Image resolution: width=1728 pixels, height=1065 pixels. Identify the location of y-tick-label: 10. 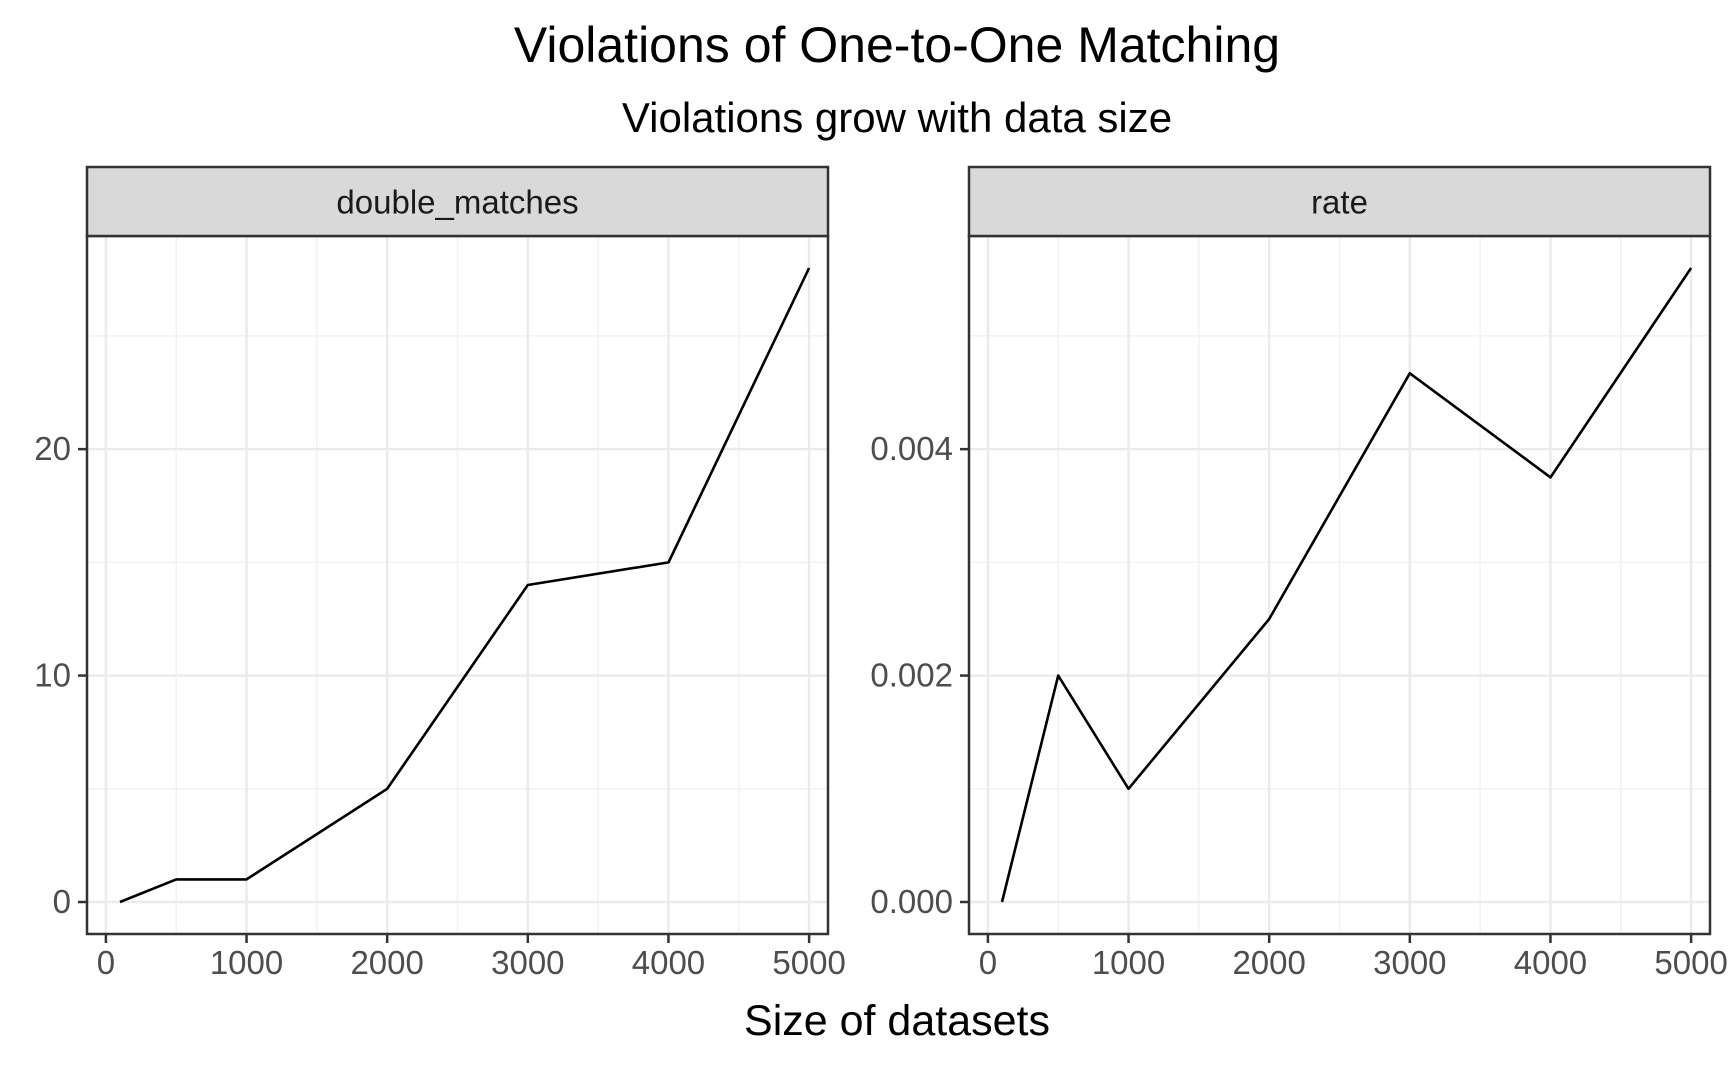
(52, 675).